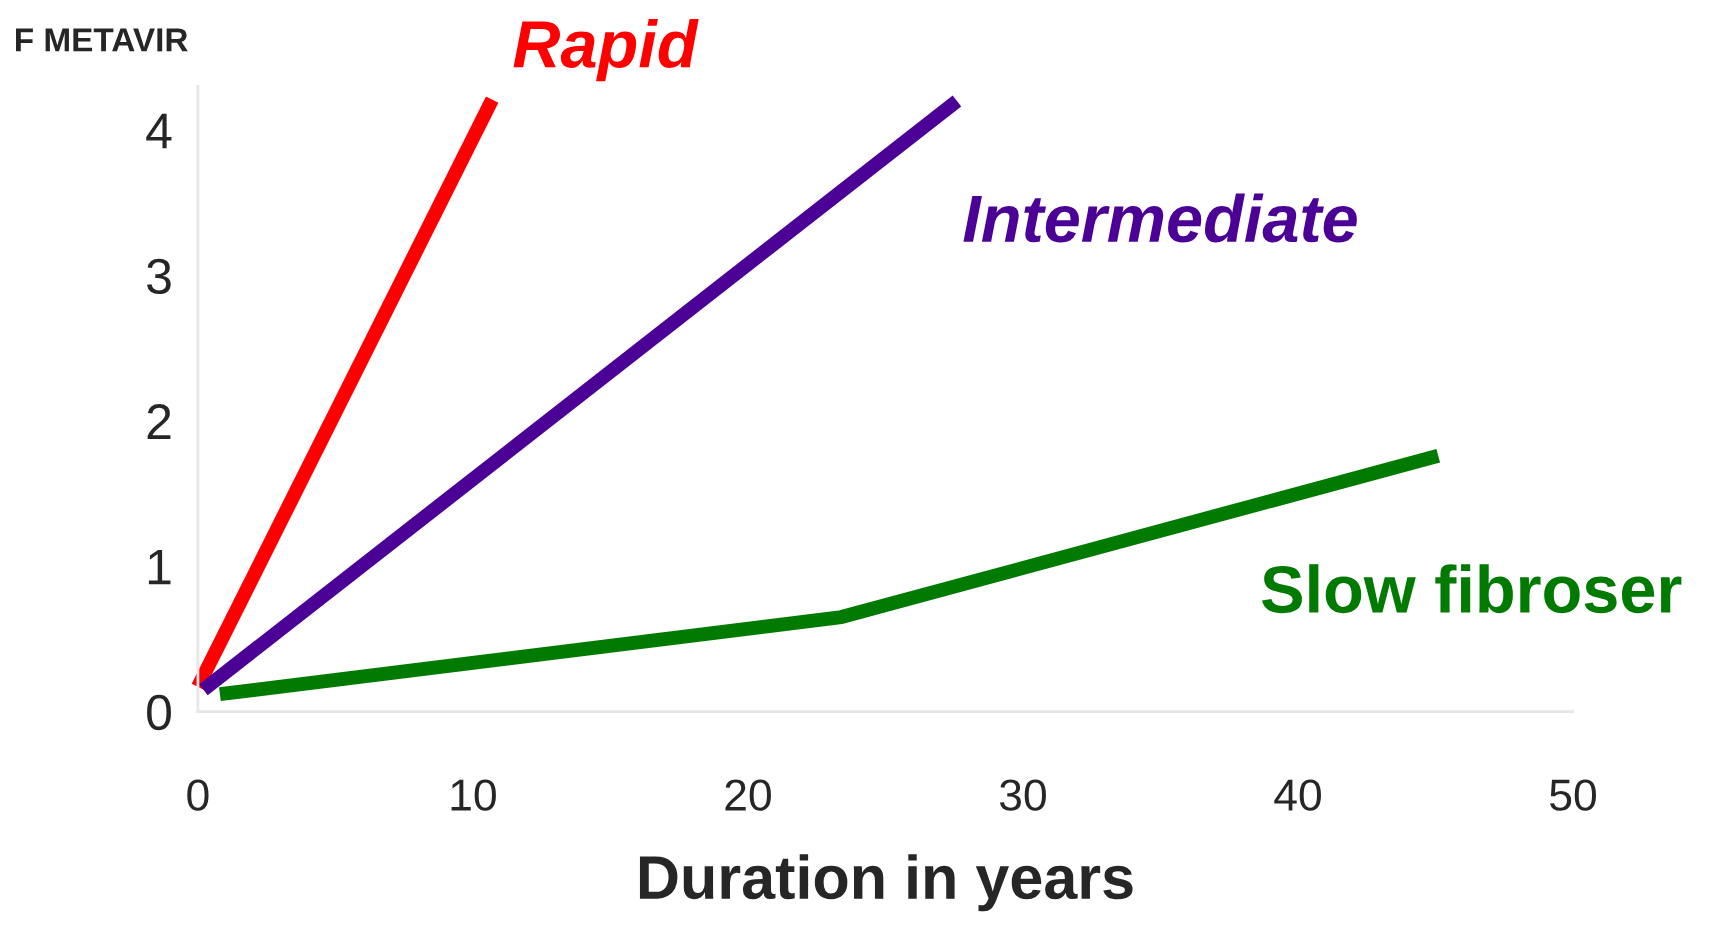 The image size is (1721, 950). Describe the element at coordinates (159, 131) in the screenshot. I see `y-tick-label: 4` at that location.